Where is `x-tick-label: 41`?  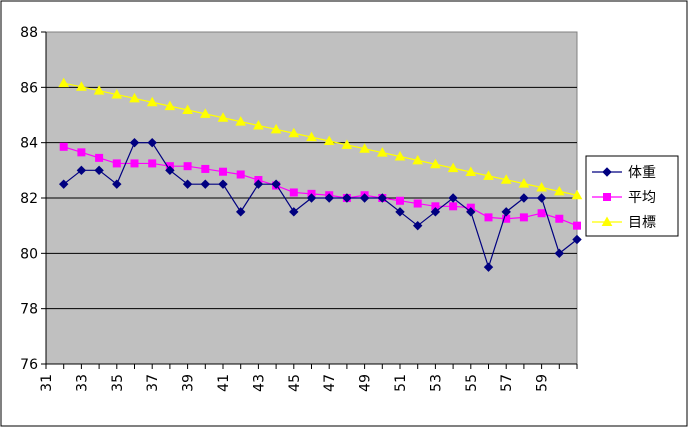
x-tick-label: 41 is located at coordinates (224, 383).